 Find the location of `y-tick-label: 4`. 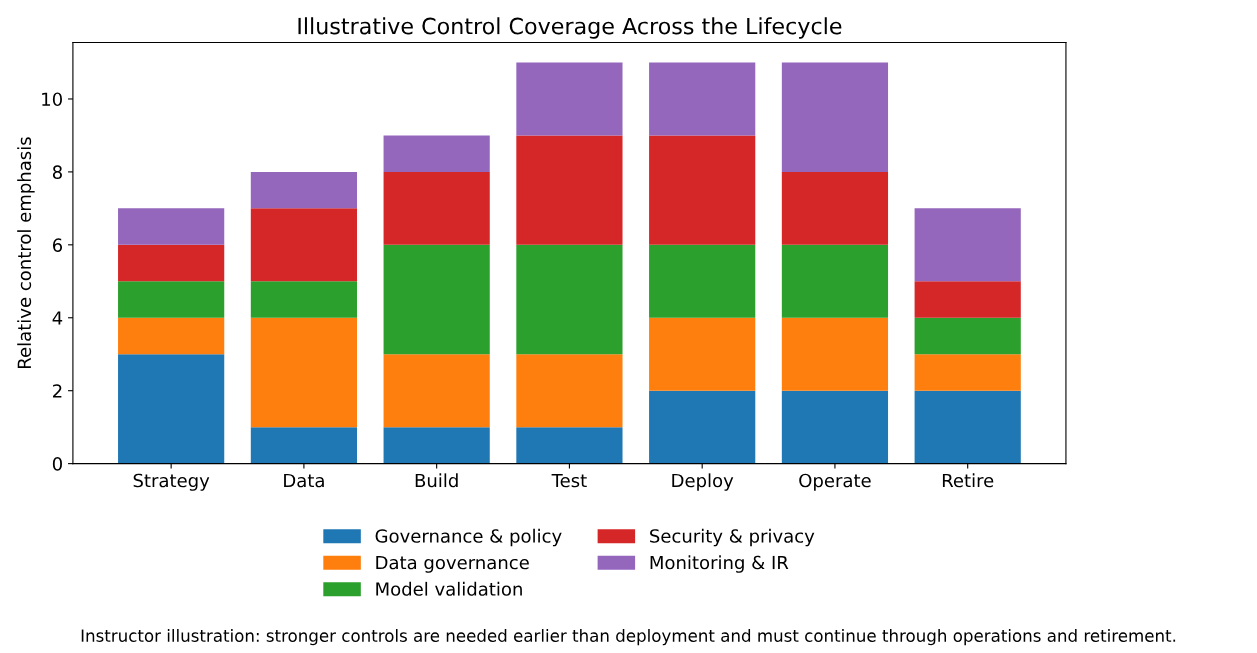

y-tick-label: 4 is located at coordinates (57, 318).